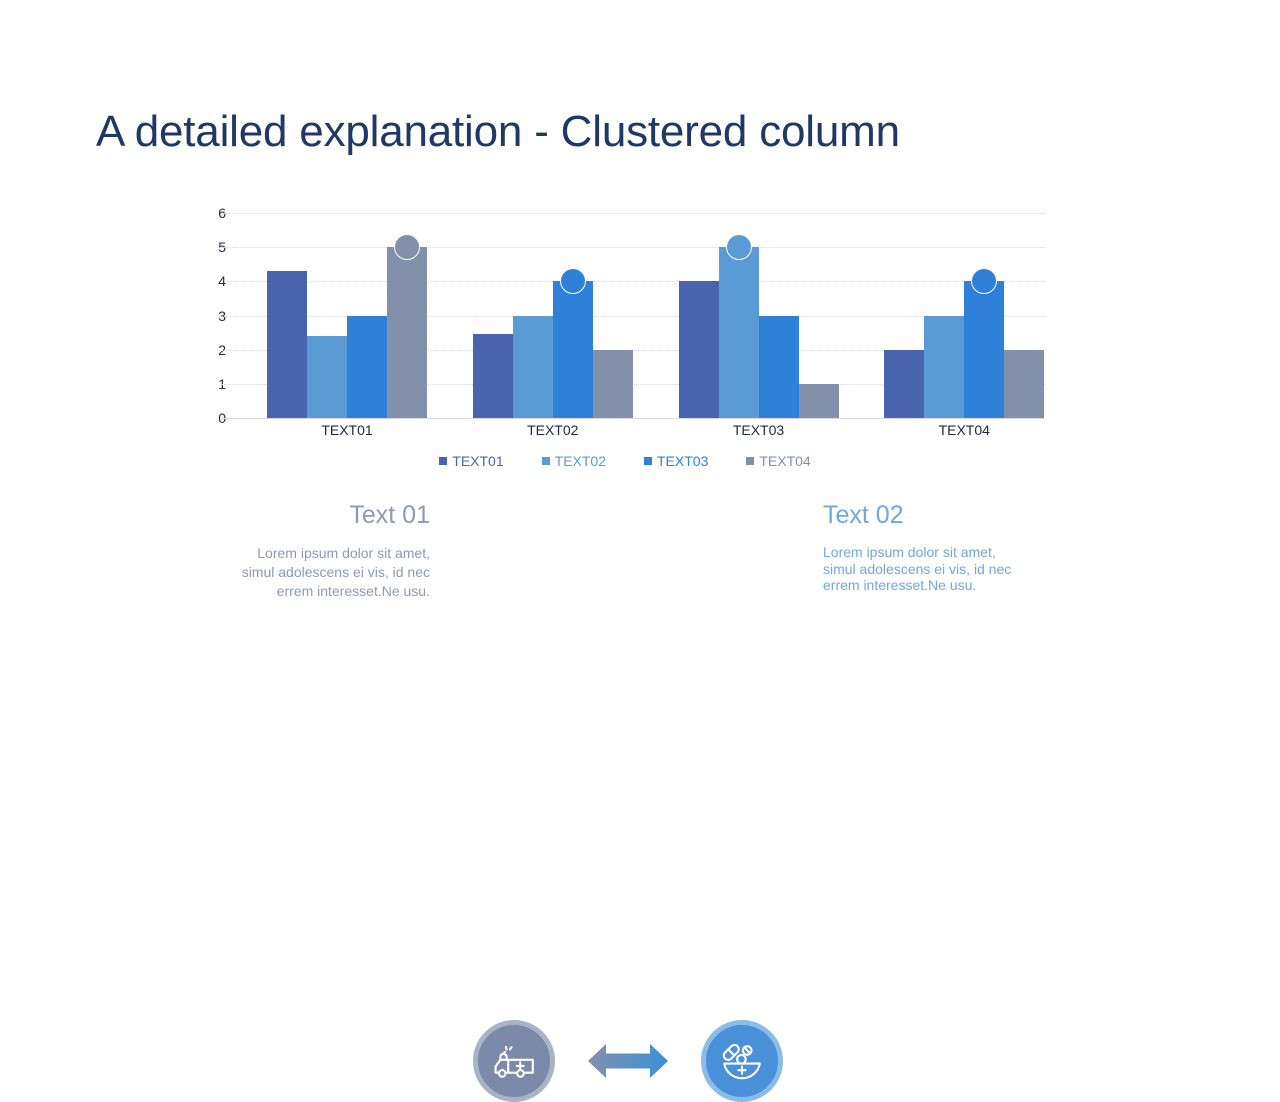  What do you see at coordinates (347, 430) in the screenshot?
I see `chart-category-label: TEXT01` at bounding box center [347, 430].